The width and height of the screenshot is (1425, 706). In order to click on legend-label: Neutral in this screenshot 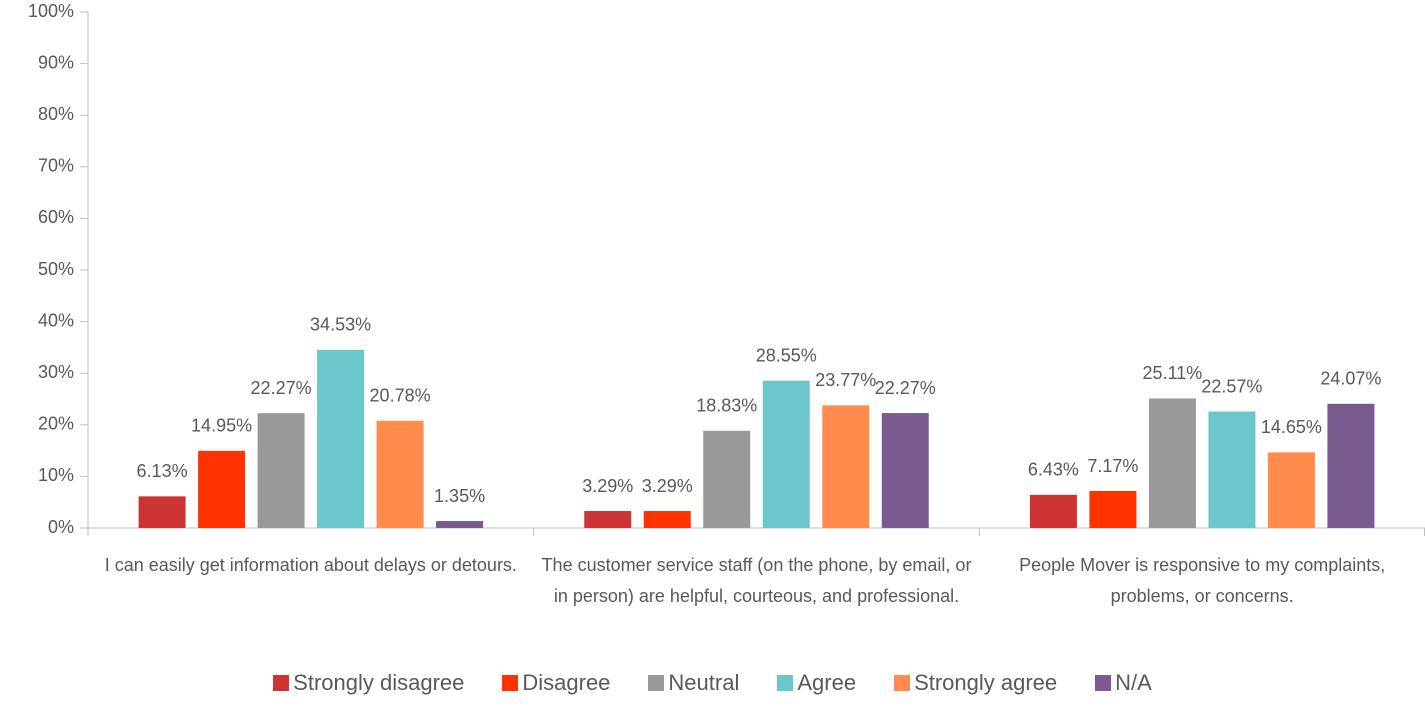, I will do `click(704, 682)`.